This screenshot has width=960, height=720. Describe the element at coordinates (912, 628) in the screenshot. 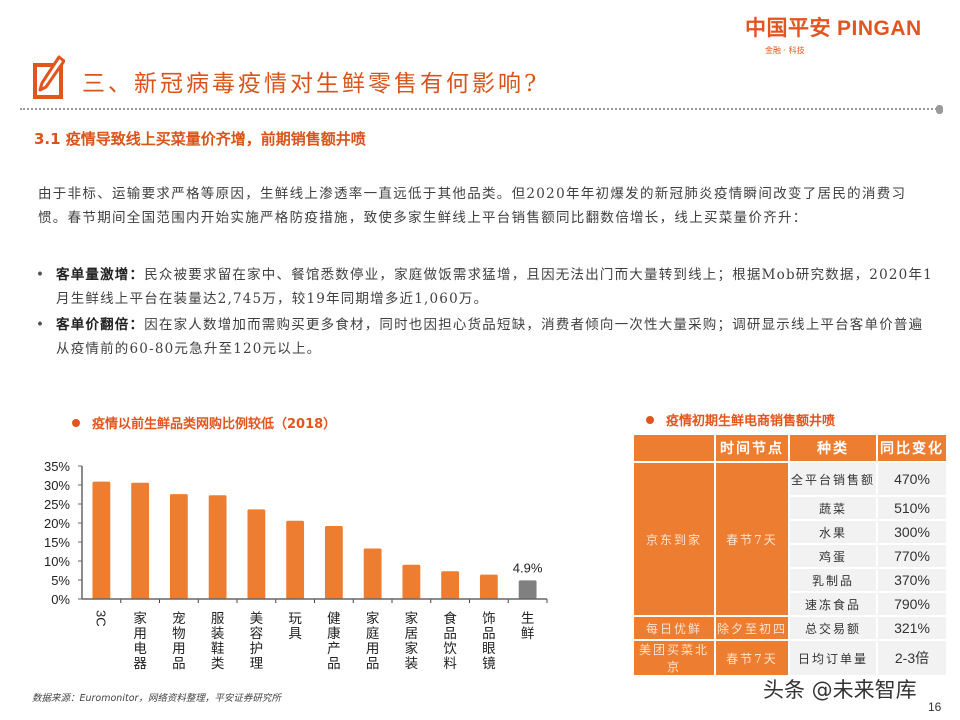

I see `change-cell: 321%` at that location.